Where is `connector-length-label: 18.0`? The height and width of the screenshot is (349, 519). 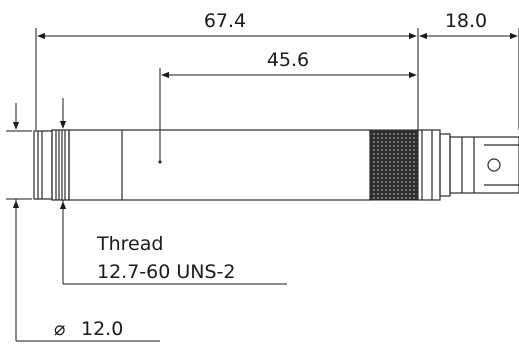
connector-length-label: 18.0 is located at coordinates (466, 21).